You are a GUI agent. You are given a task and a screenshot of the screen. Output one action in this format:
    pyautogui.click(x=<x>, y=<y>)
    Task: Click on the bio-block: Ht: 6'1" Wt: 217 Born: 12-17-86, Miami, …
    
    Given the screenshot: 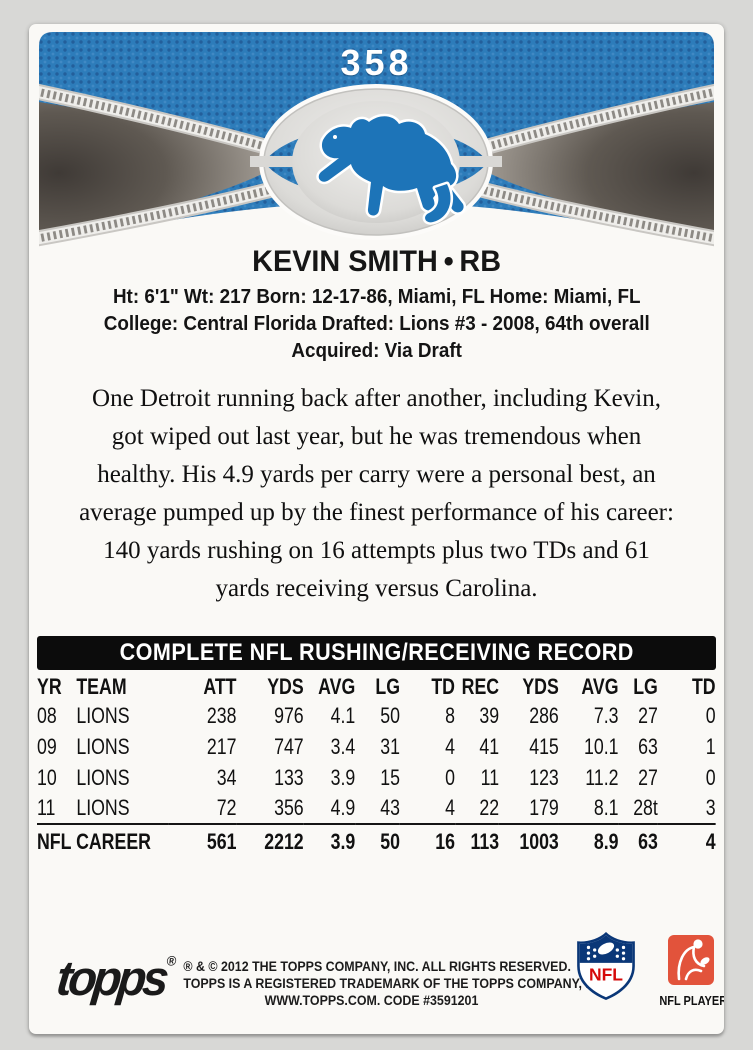 What is the action you would take?
    pyautogui.click(x=376, y=323)
    